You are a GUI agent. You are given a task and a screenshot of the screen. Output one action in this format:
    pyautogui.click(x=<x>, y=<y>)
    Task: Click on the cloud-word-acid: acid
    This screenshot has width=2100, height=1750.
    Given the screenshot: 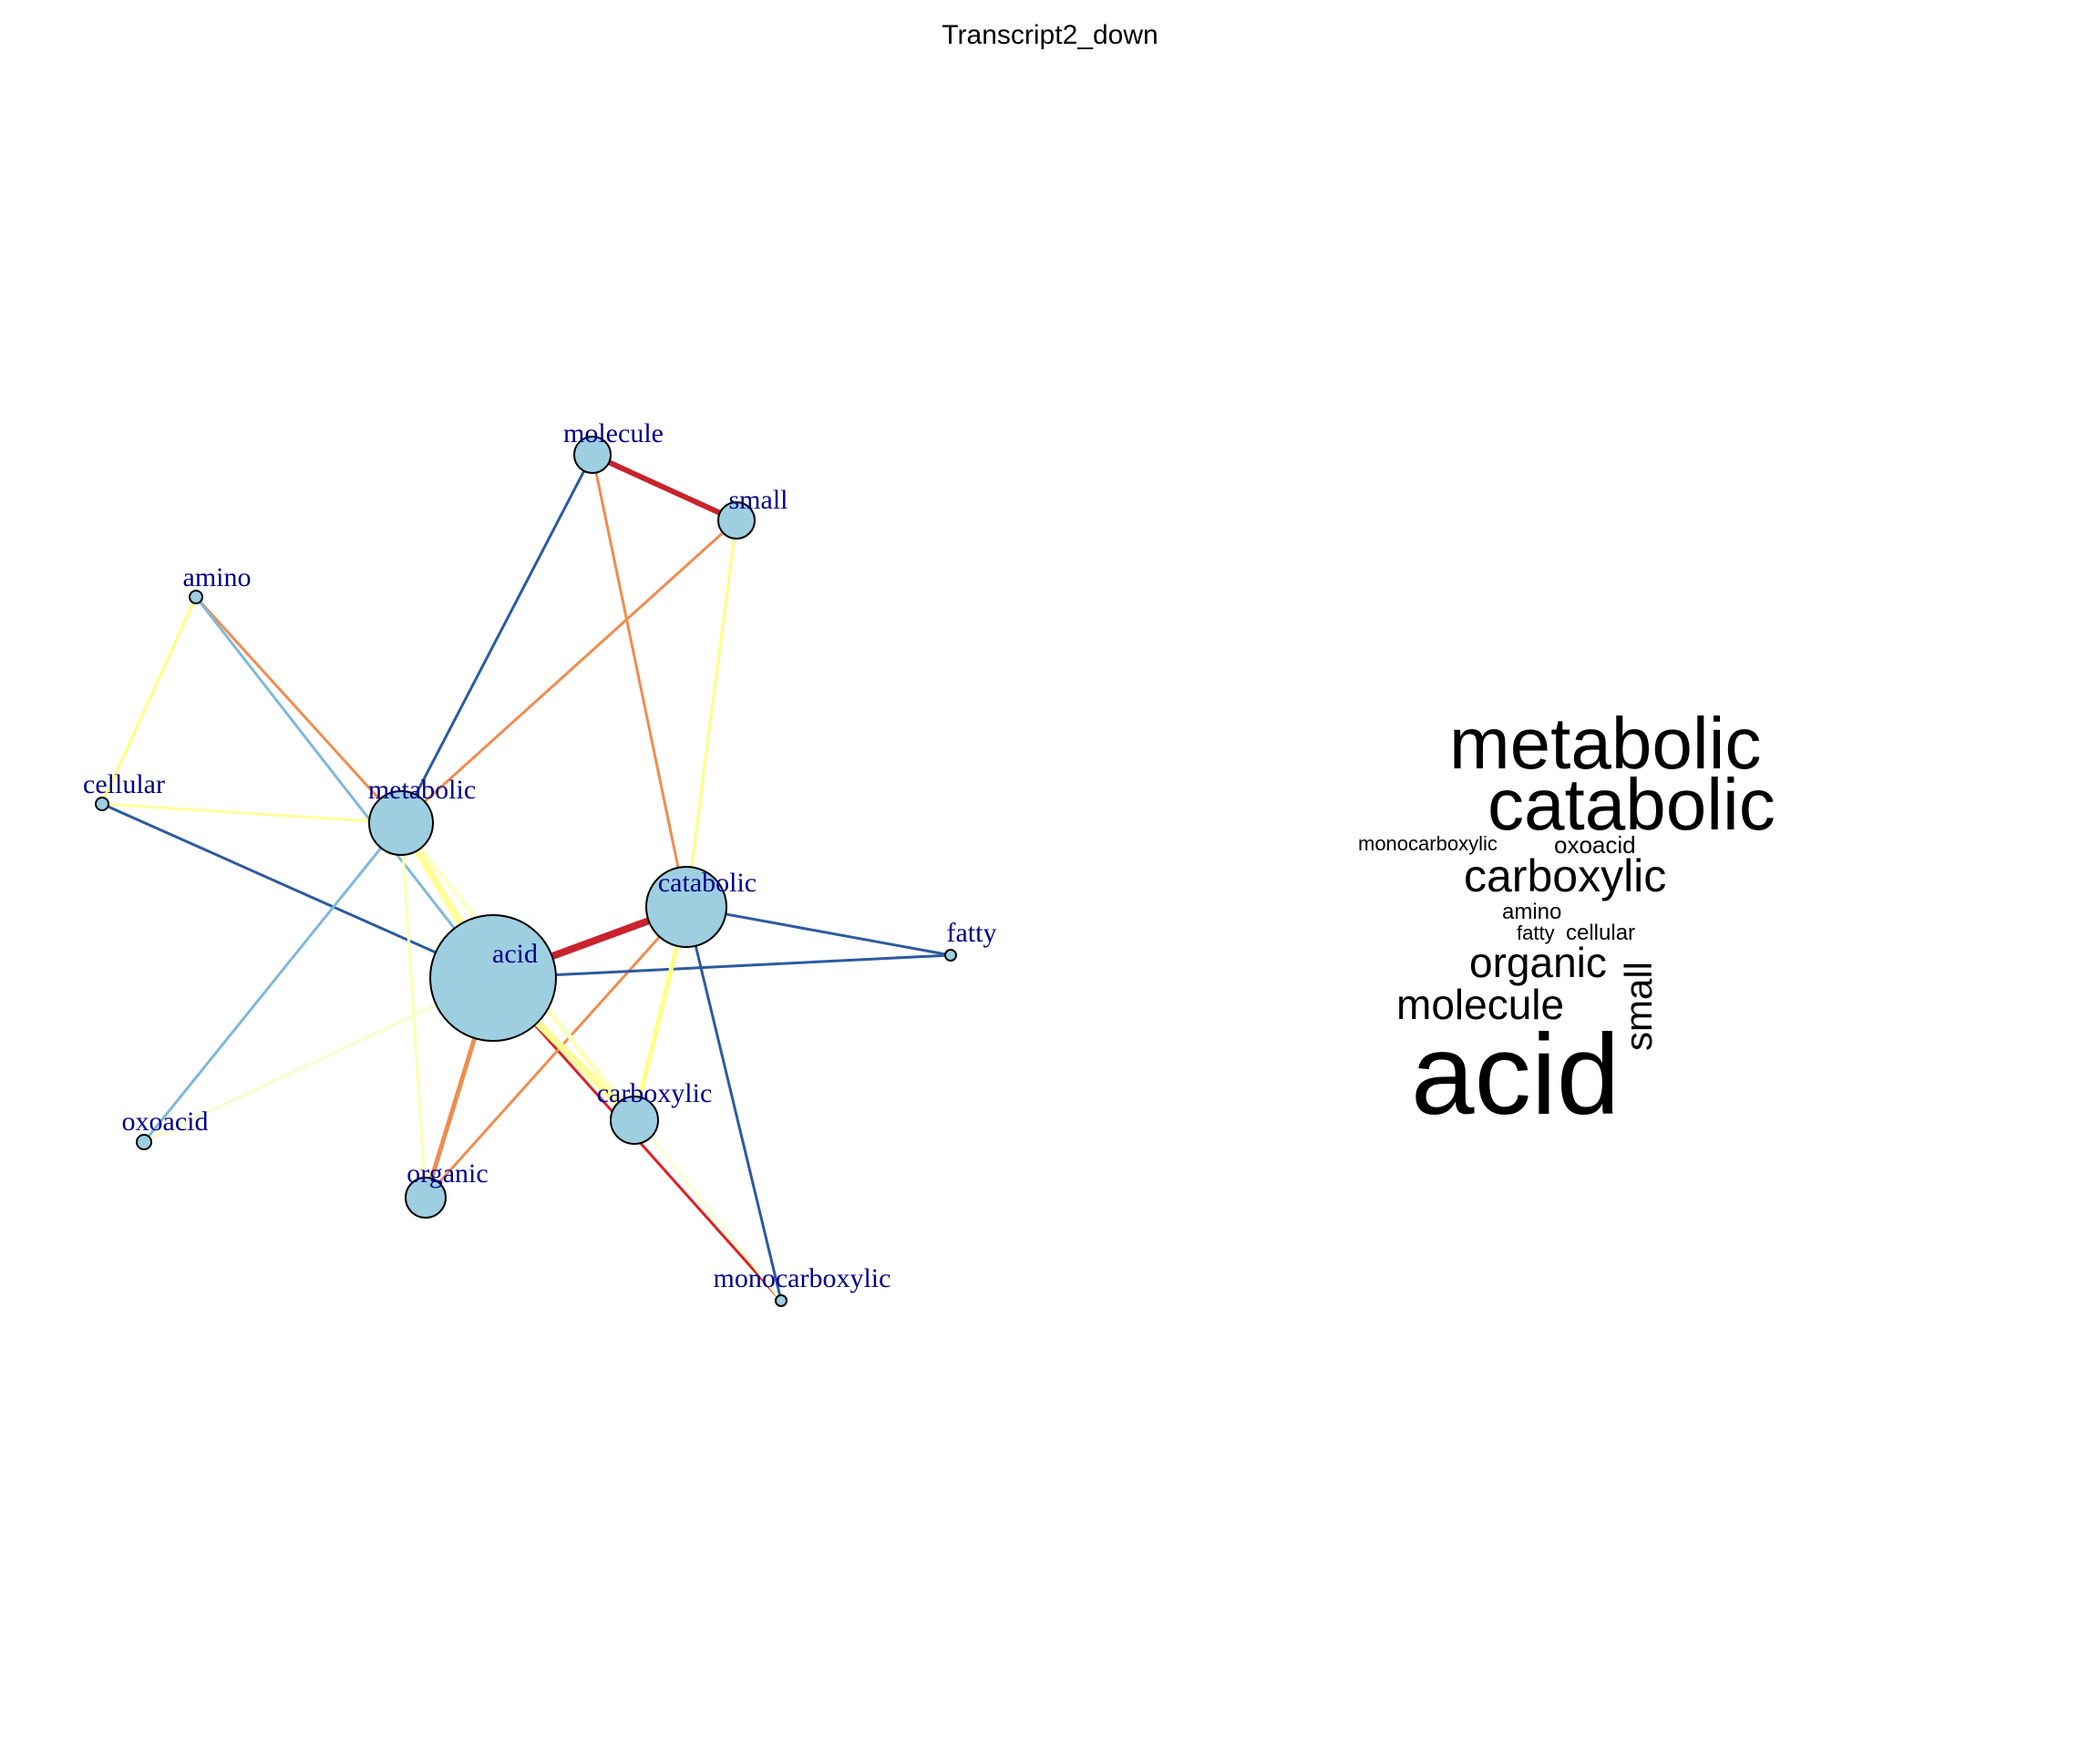 What is the action you would take?
    pyautogui.click(x=1515, y=1075)
    